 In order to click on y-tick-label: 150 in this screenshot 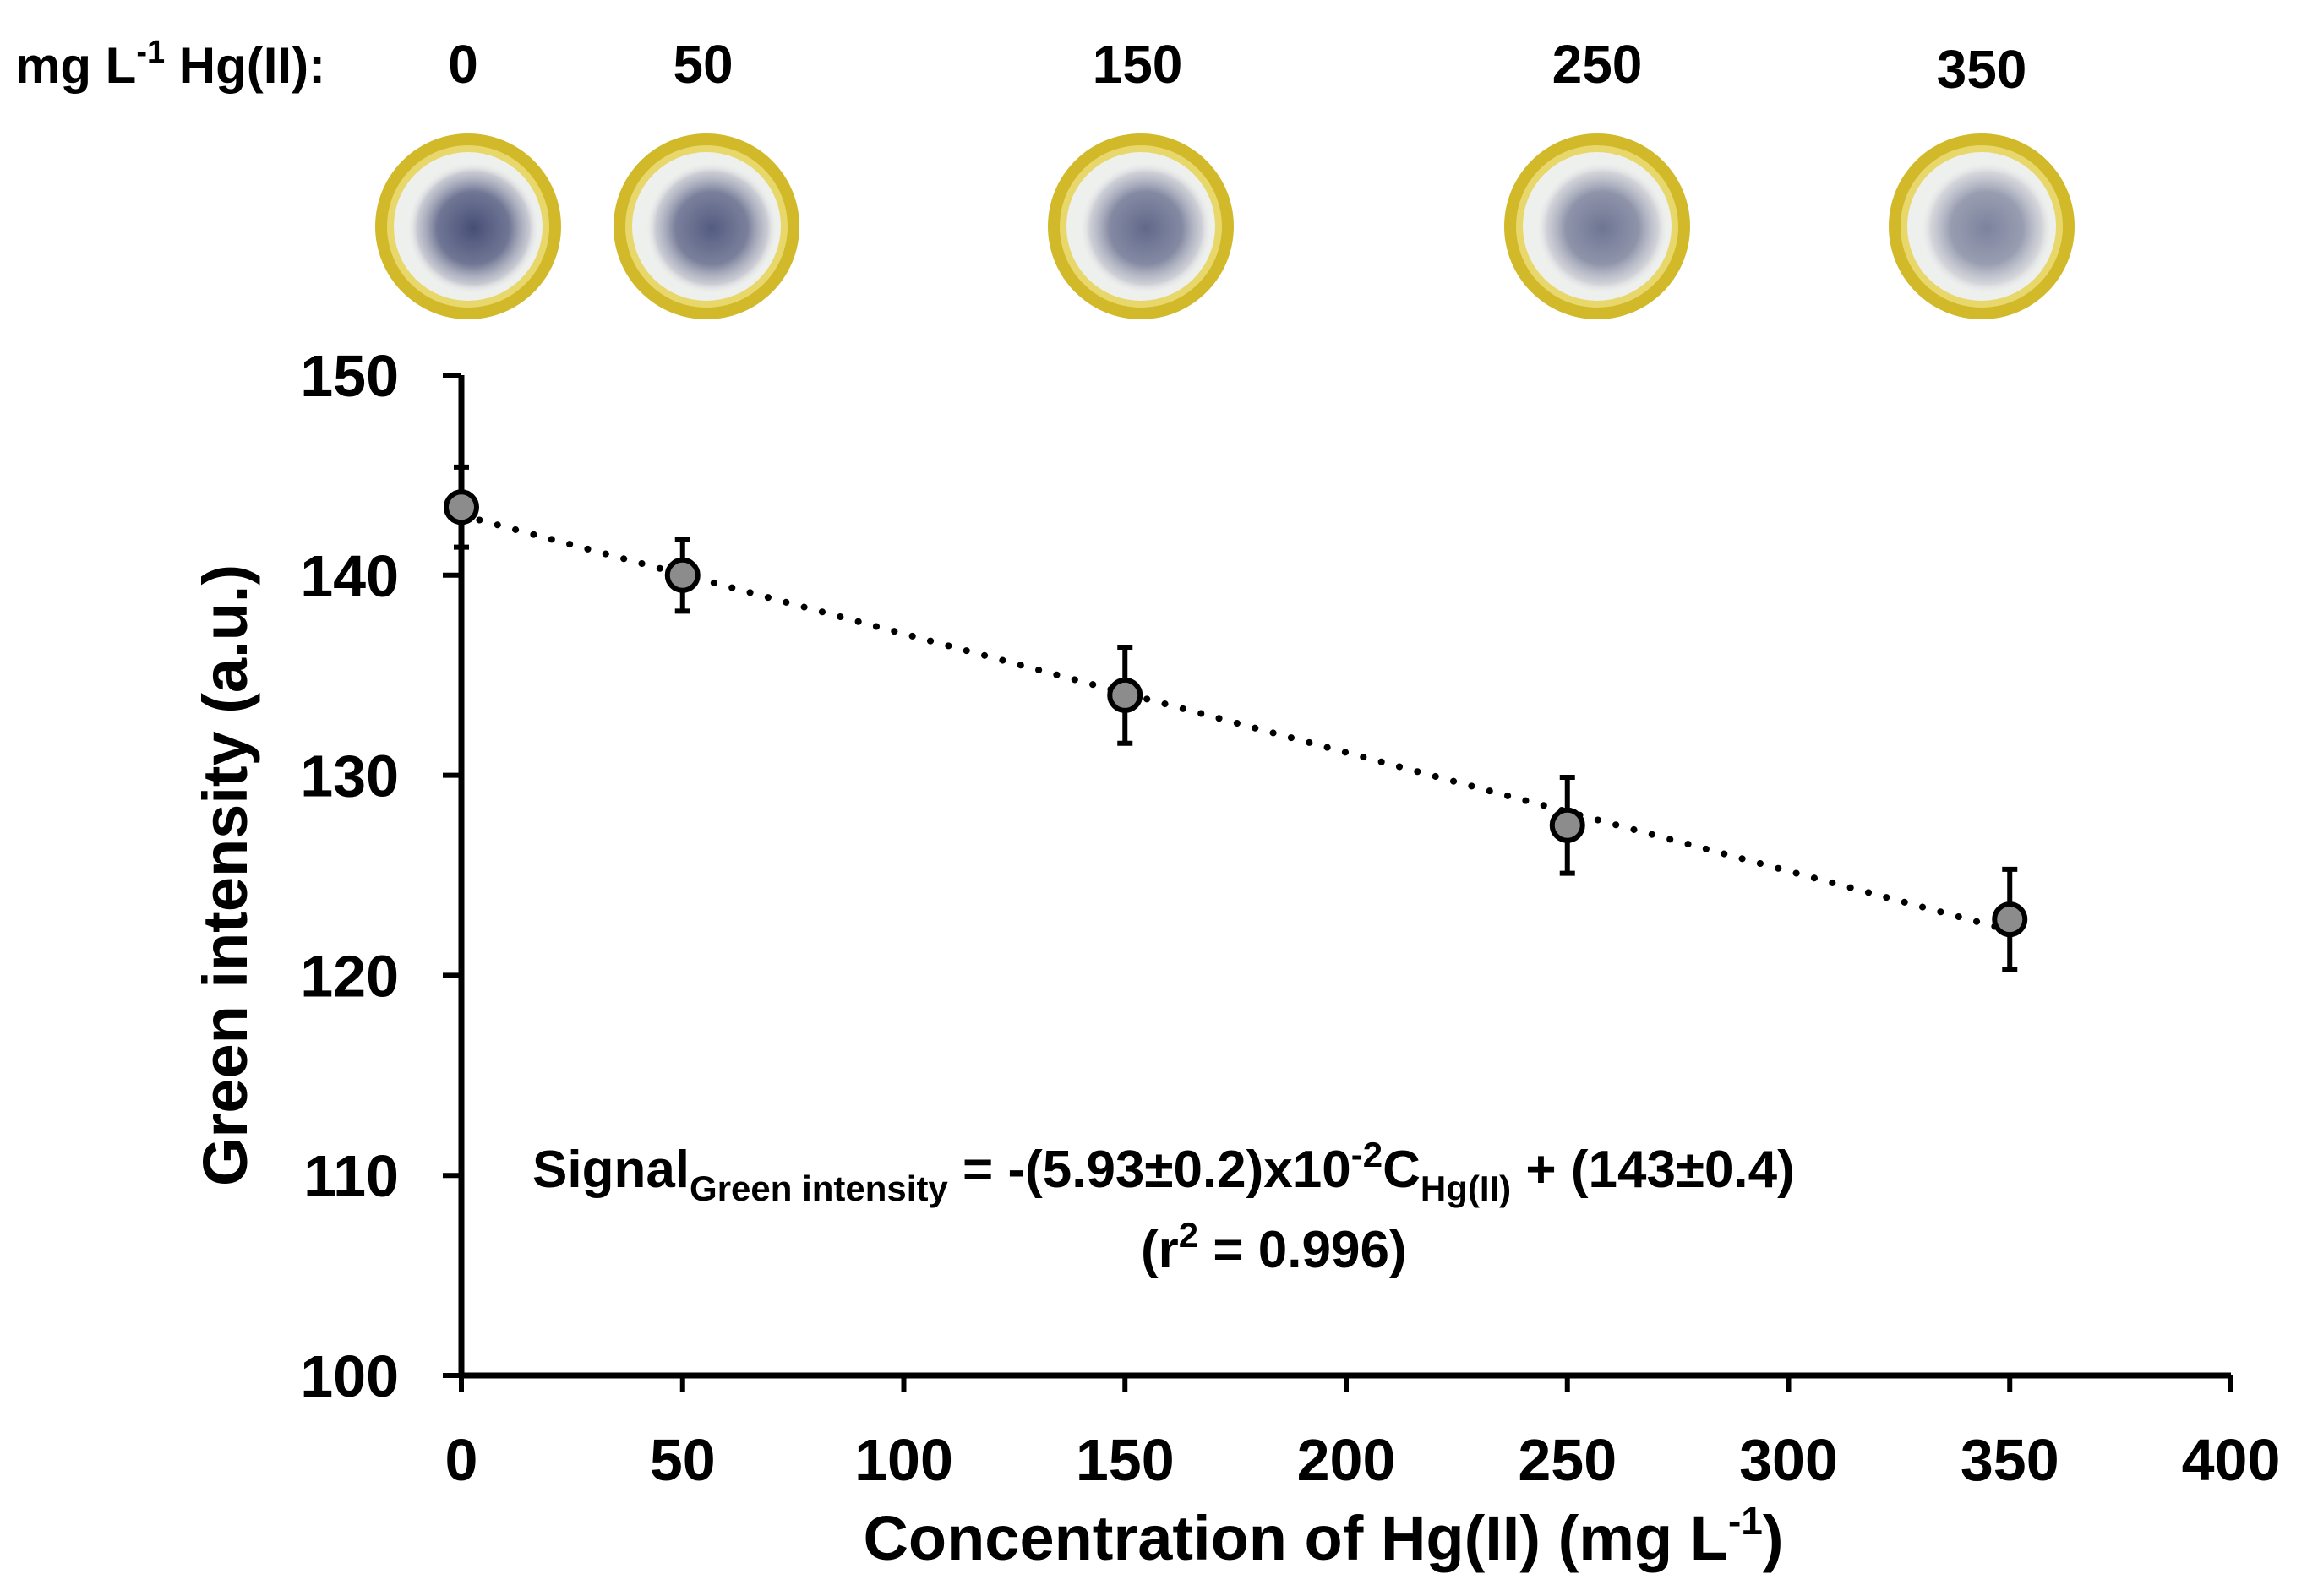, I will do `click(350, 376)`.